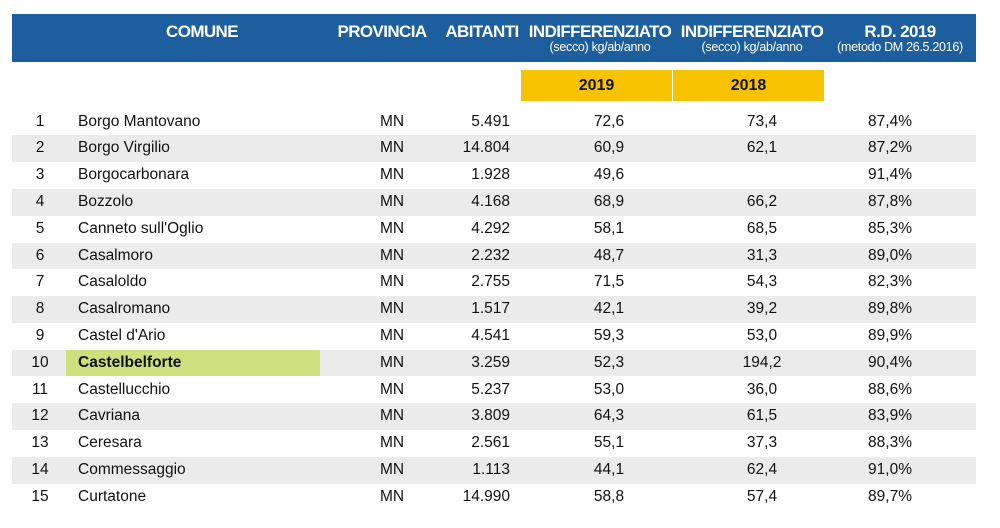 This screenshot has height=528, width=1000. I want to click on indiff-2018-cell: 36,0, so click(762, 389).